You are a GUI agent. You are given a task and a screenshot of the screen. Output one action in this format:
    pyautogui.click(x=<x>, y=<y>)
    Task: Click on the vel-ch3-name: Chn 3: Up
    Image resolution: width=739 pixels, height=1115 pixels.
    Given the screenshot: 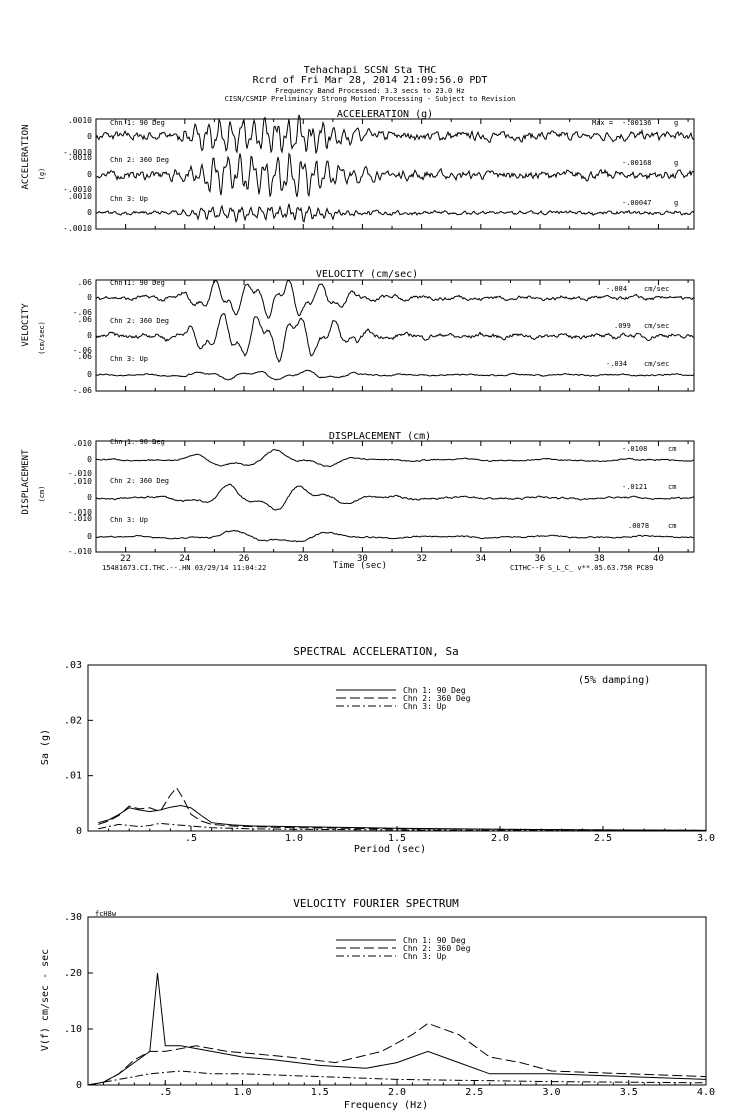 What is the action you would take?
    pyautogui.click(x=129, y=359)
    